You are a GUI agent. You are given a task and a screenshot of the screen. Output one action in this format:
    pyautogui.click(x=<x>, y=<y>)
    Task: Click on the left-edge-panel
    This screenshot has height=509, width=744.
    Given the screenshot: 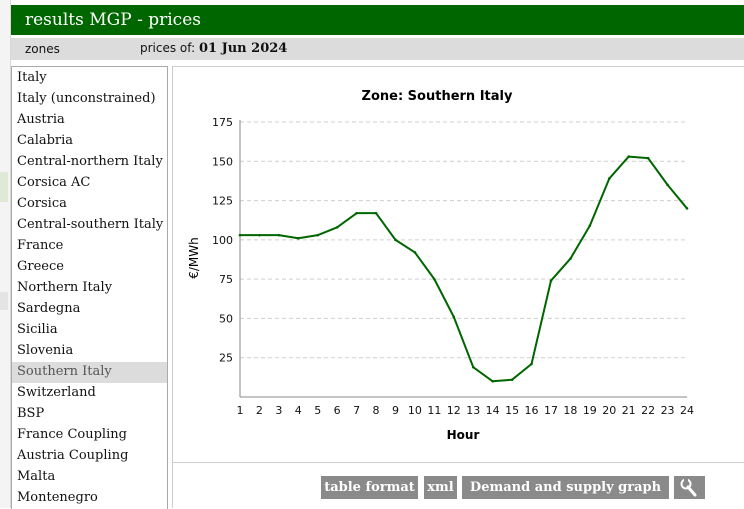 What is the action you would take?
    pyautogui.click(x=5, y=254)
    